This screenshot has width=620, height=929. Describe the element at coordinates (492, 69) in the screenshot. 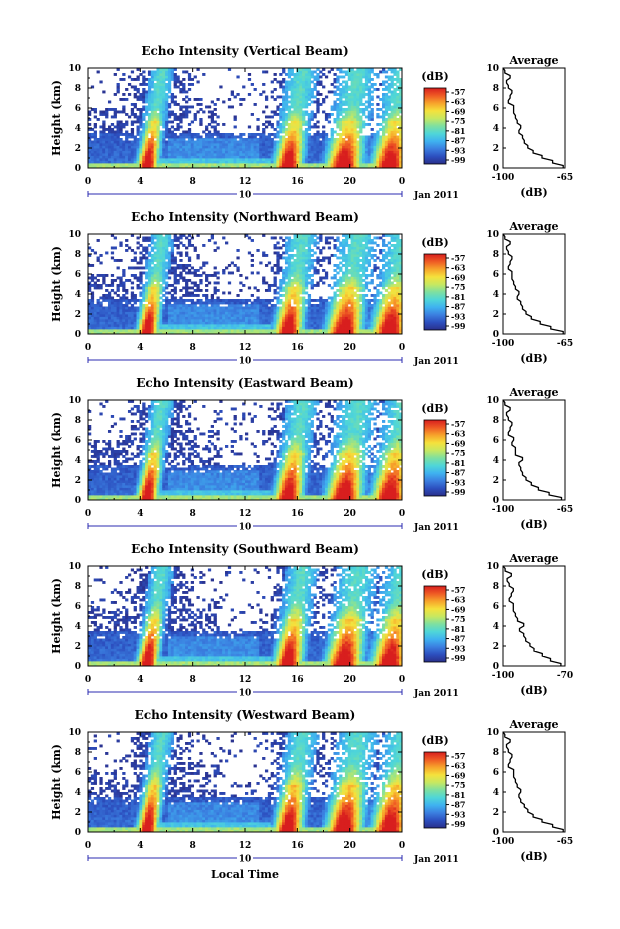

I see `profile-y-tick-label: 10` at that location.